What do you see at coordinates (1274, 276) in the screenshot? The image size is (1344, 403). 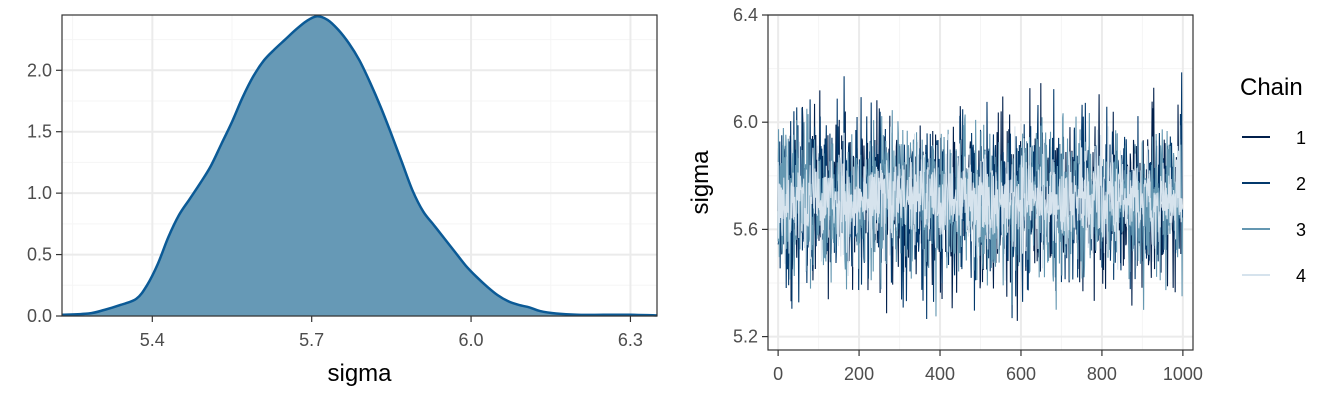 I see `legend-item-chain-4: 4` at bounding box center [1274, 276].